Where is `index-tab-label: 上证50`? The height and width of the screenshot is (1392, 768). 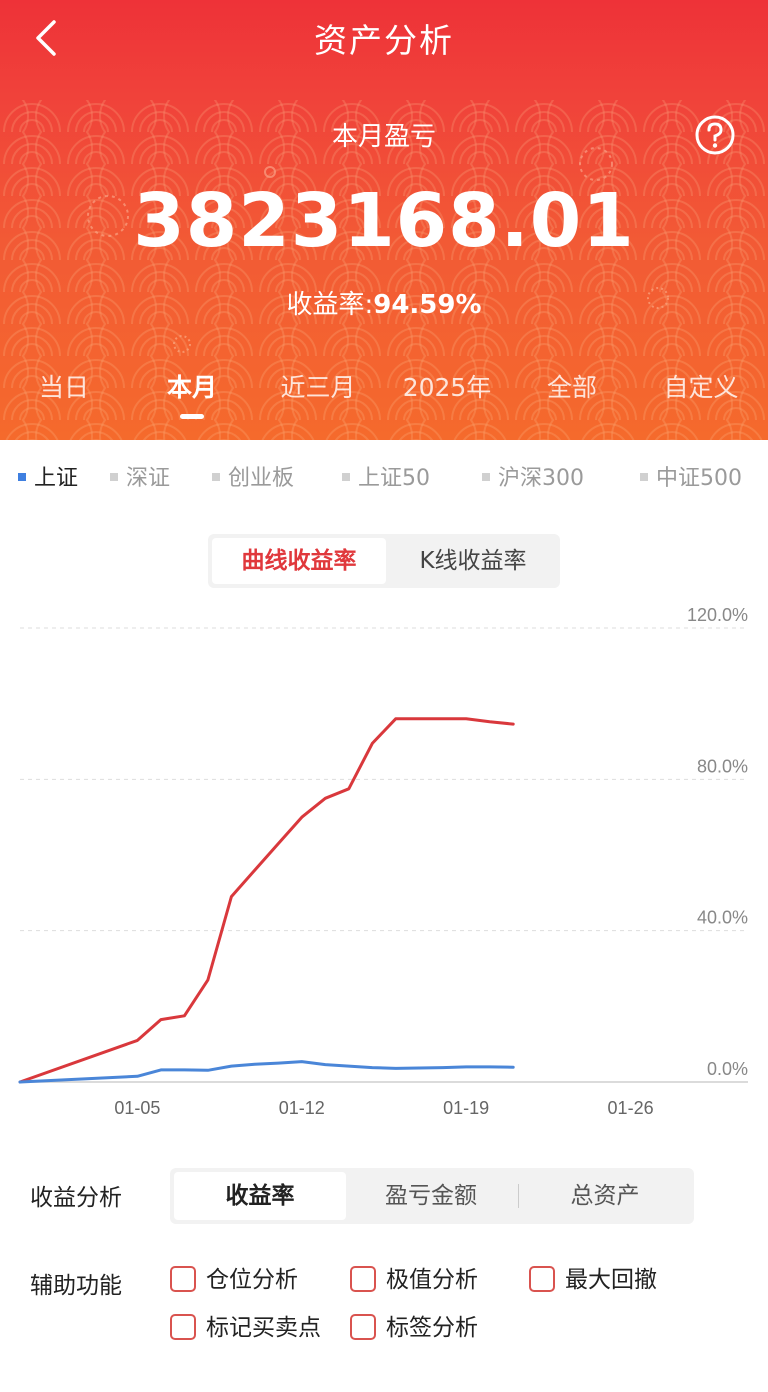
index-tab-label: 上证50 is located at coordinates (394, 478).